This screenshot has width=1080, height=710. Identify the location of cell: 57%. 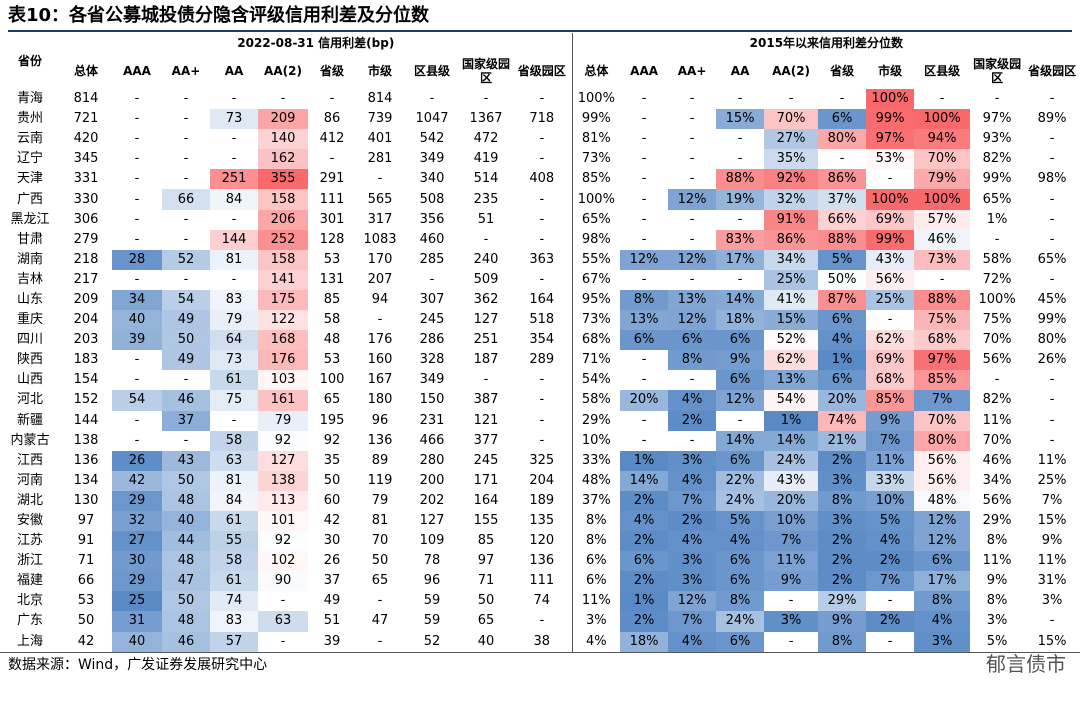
(942, 219).